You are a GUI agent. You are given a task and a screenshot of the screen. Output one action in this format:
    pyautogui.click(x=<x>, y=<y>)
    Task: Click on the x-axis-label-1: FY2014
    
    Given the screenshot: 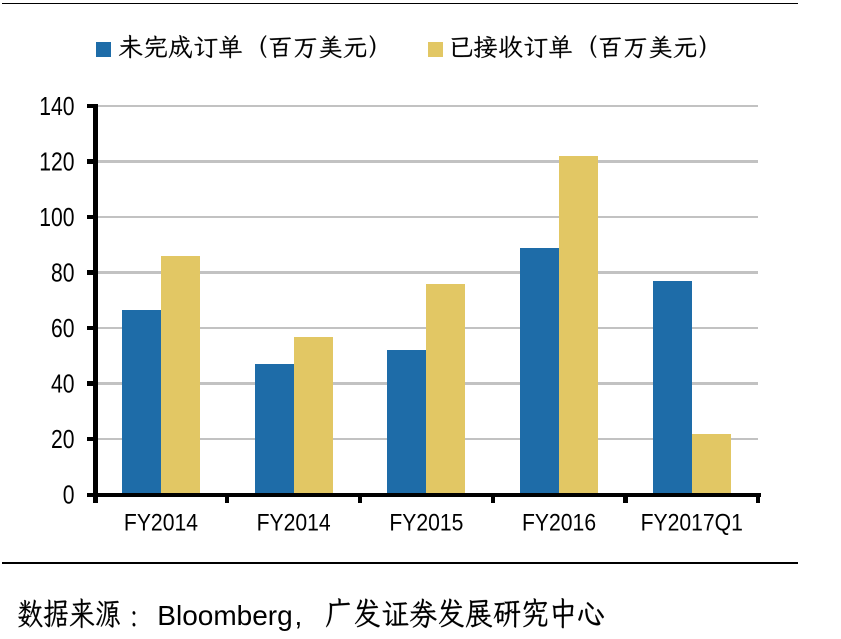 What is the action you would take?
    pyautogui.click(x=161, y=522)
    